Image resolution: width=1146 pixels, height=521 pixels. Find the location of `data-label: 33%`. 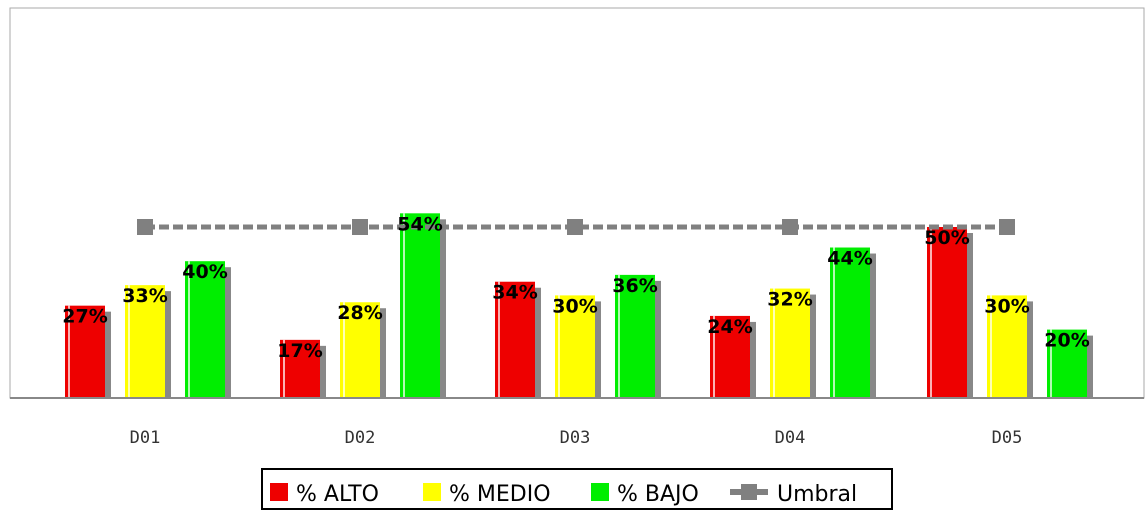

data-label: 33% is located at coordinates (144, 296).